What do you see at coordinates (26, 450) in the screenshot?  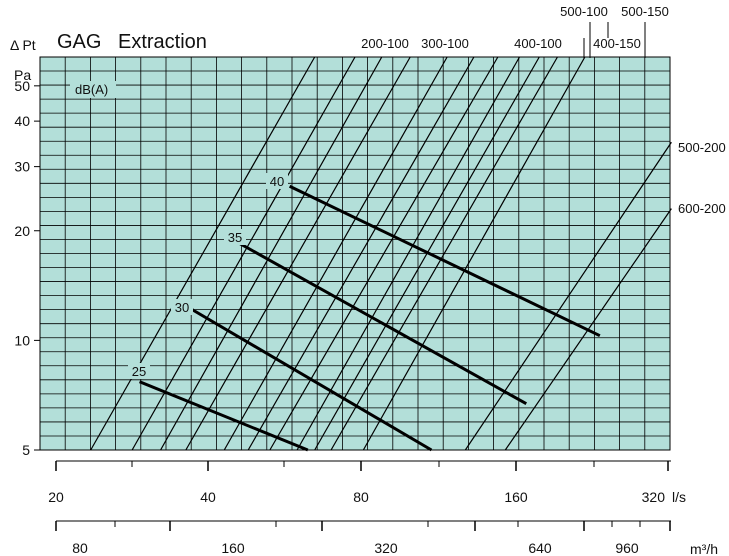 I see `y-tick-label: 5` at bounding box center [26, 450].